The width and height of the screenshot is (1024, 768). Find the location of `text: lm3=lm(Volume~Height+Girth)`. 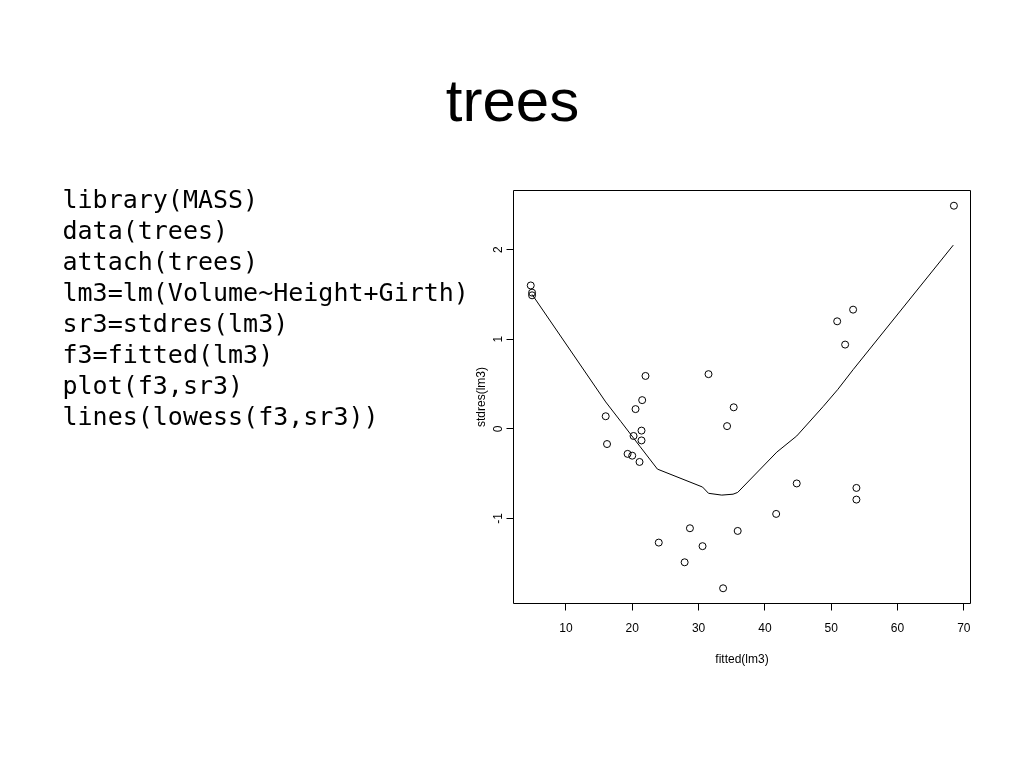

text: lm3=lm(Volume~Height+Girth) is located at coordinates (265, 292).